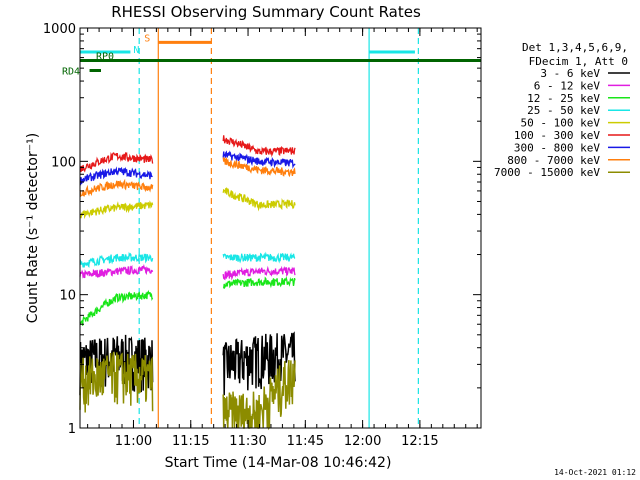 Image resolution: width=640 pixels, height=480 pixels. I want to click on series-line-4-a, so click(116, 259).